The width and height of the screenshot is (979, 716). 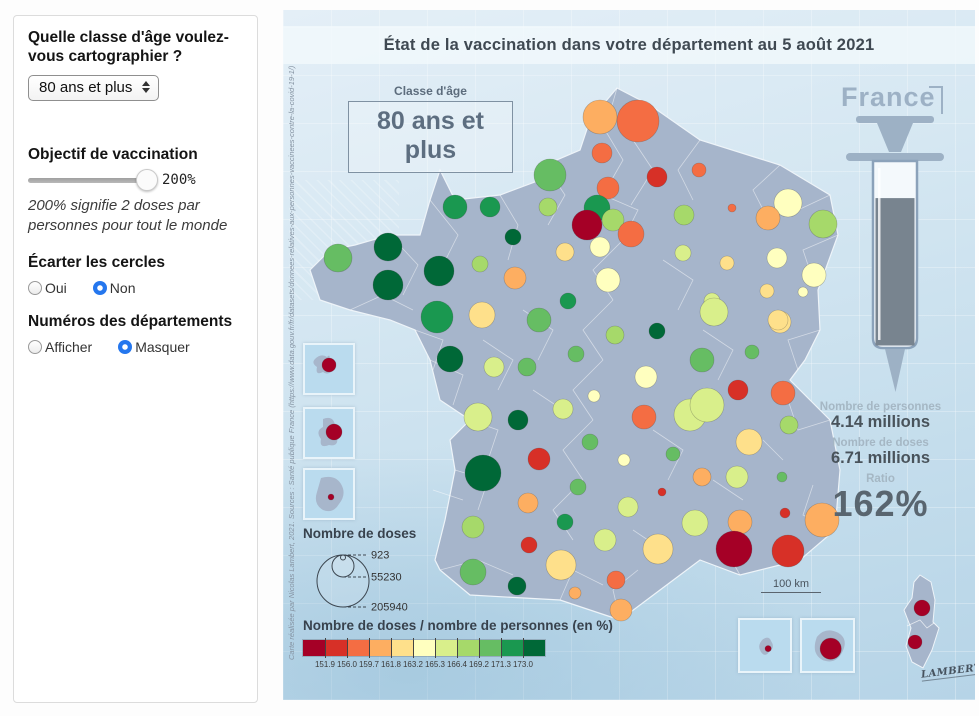 I want to click on age-class-select: 80 ans et plus, so click(x=94, y=87).